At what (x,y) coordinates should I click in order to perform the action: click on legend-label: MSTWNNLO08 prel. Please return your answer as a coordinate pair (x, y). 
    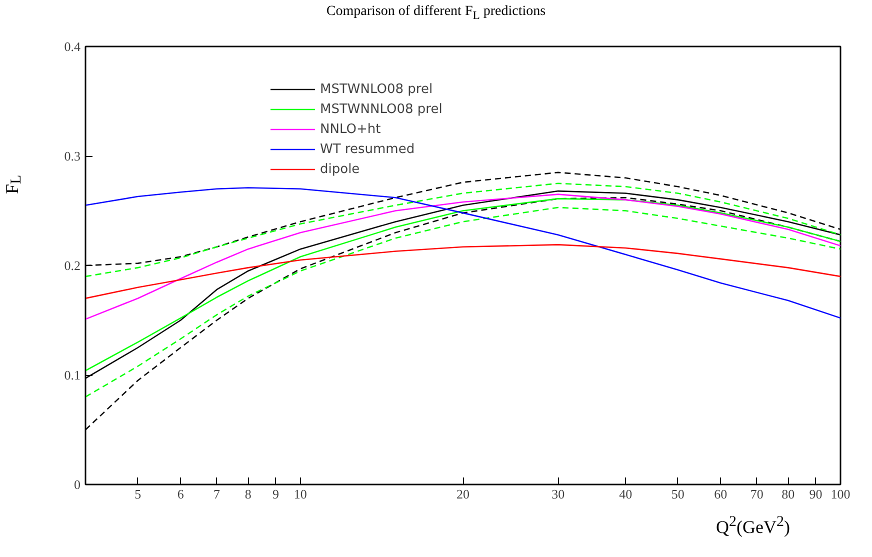
    Looking at the image, I should click on (381, 109).